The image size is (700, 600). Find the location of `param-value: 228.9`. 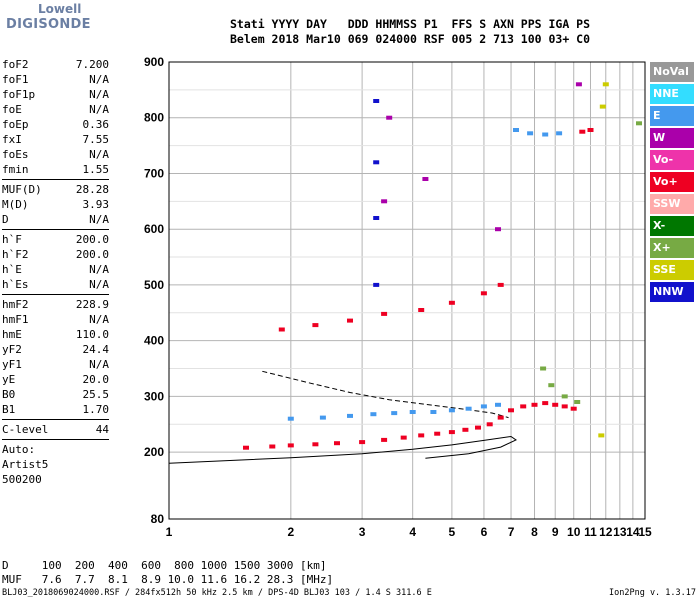

param-value: 228.9 is located at coordinates (92, 304).